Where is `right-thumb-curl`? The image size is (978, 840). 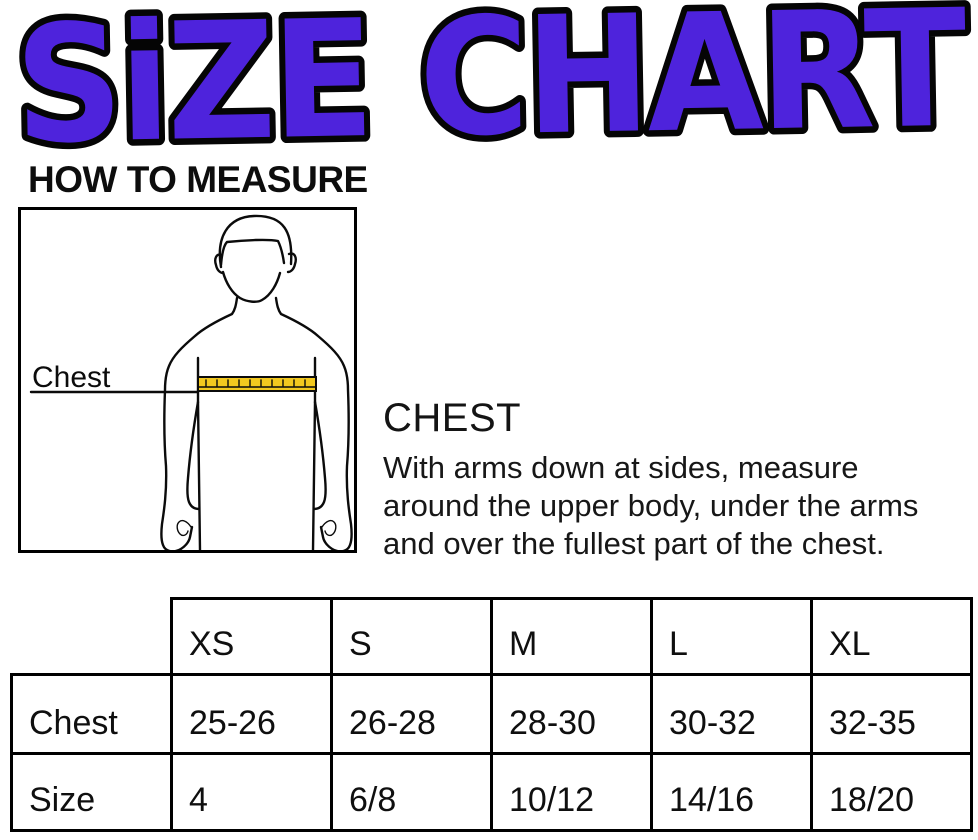 right-thumb-curl is located at coordinates (329, 528).